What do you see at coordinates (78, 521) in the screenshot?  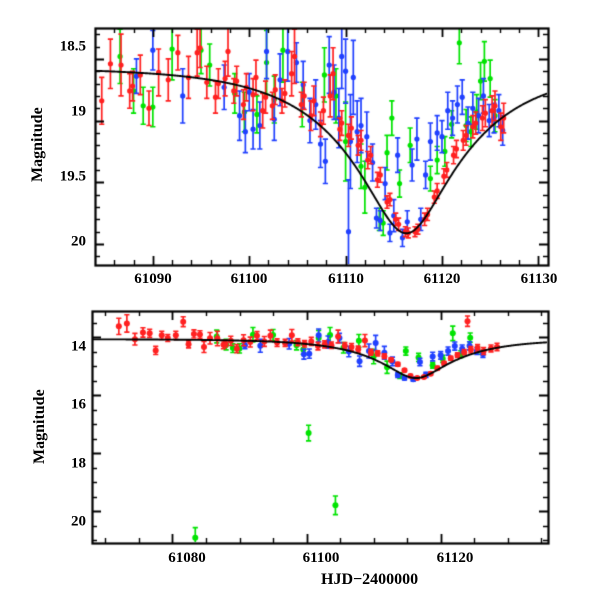 I see `bottom-panel-ytick-20: 20` at bounding box center [78, 521].